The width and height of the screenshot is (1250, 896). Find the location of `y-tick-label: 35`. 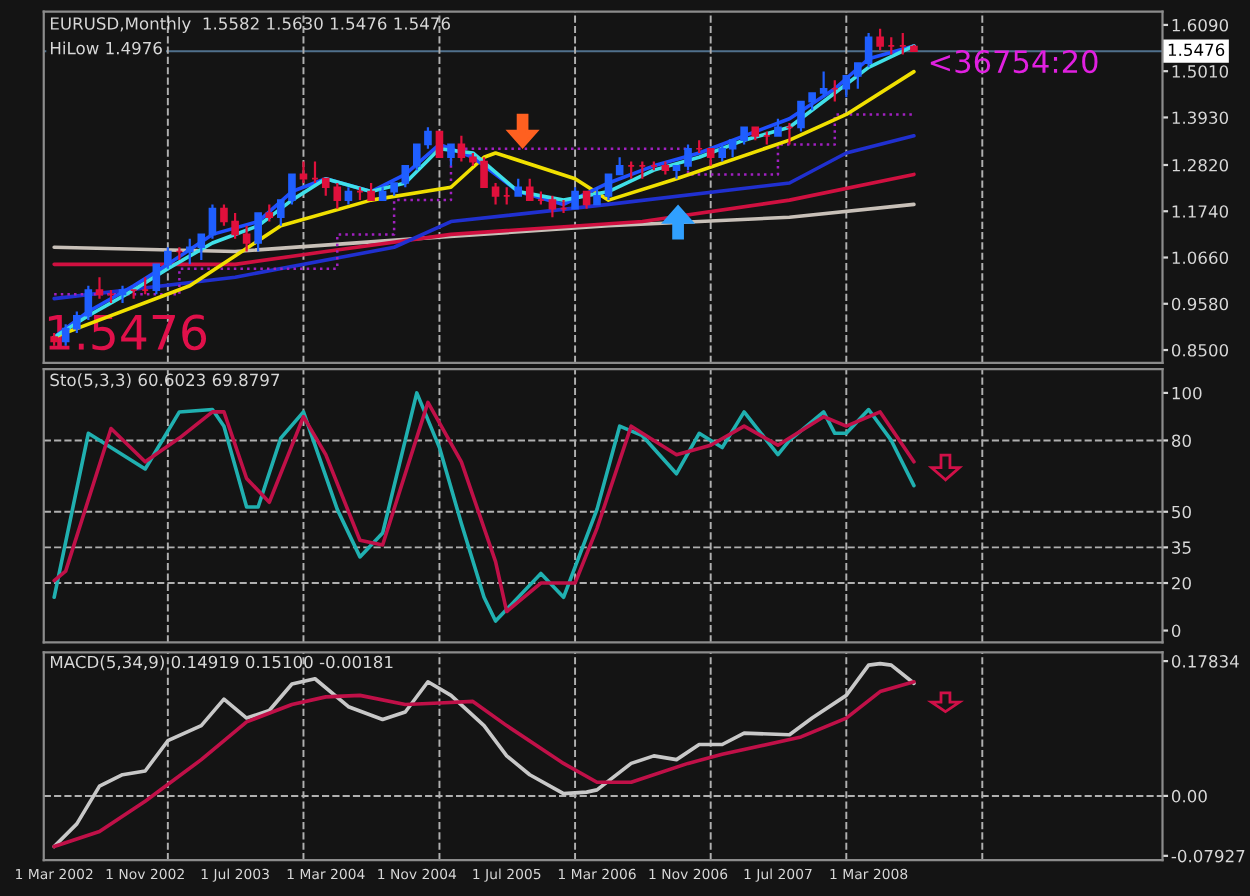

y-tick-label: 35 is located at coordinates (1181, 547).